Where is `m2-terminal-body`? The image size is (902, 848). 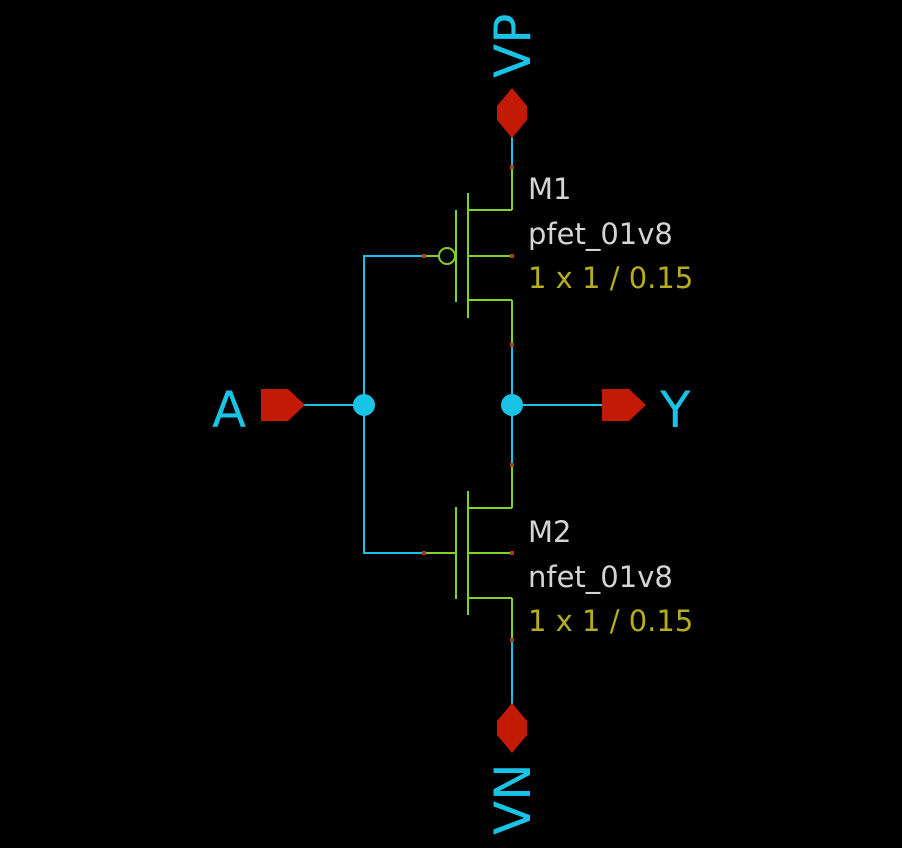 m2-terminal-body is located at coordinates (512, 553).